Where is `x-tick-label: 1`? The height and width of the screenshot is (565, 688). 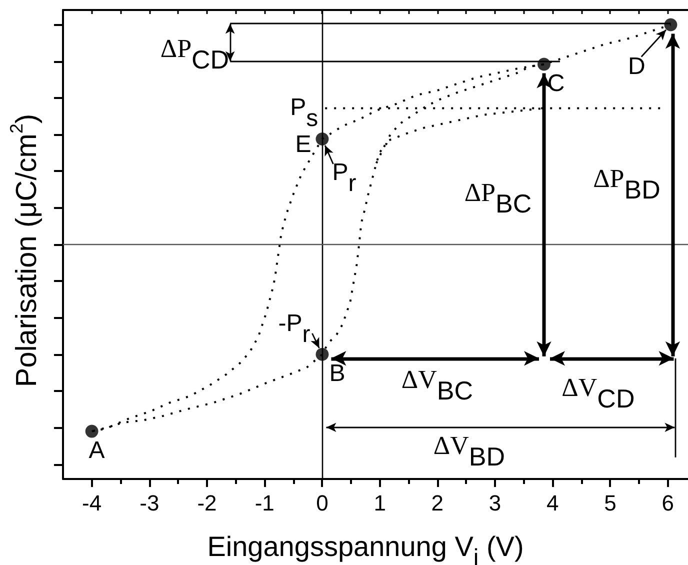
x-tick-label: 1 is located at coordinates (380, 503).